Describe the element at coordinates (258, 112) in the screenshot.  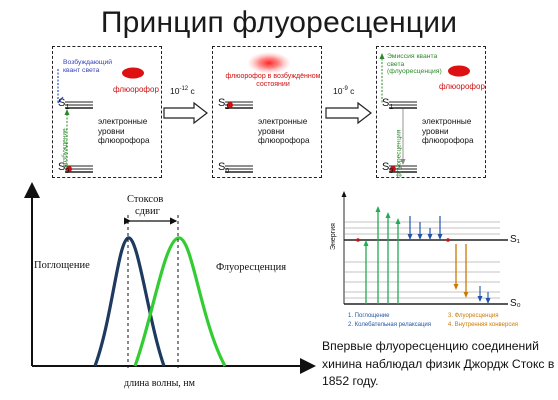
I see `panel-2-graphics` at that location.